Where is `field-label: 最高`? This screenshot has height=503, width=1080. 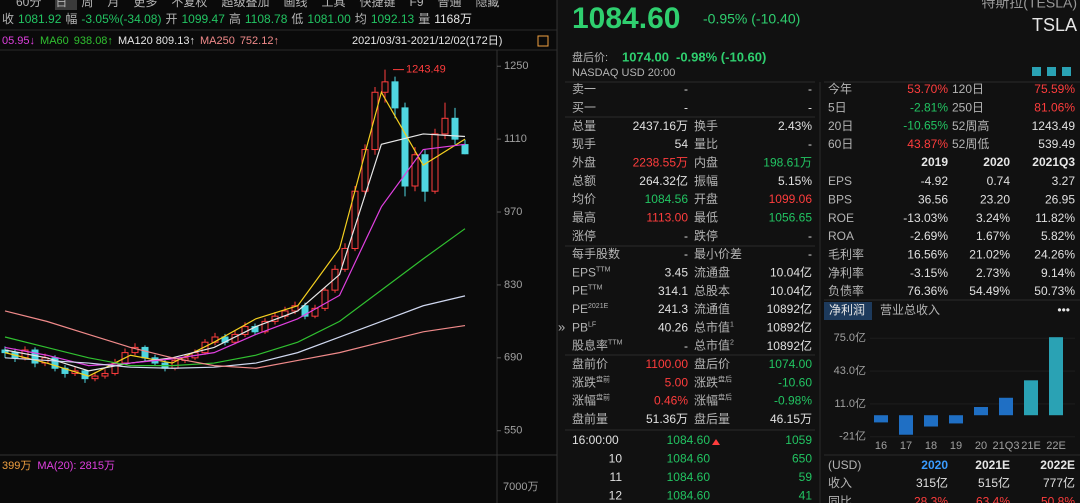
field-label: 最高 is located at coordinates (584, 216).